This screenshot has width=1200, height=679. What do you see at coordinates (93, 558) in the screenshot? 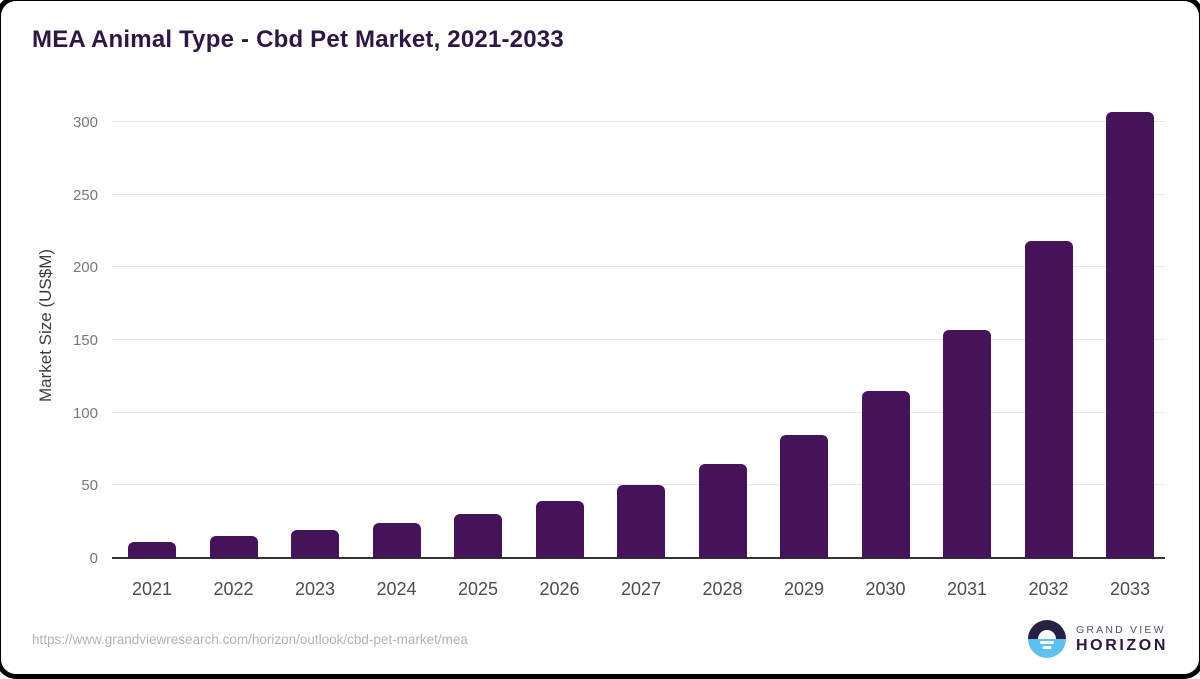
I see `y-tick-label-0: 0` at bounding box center [93, 558].